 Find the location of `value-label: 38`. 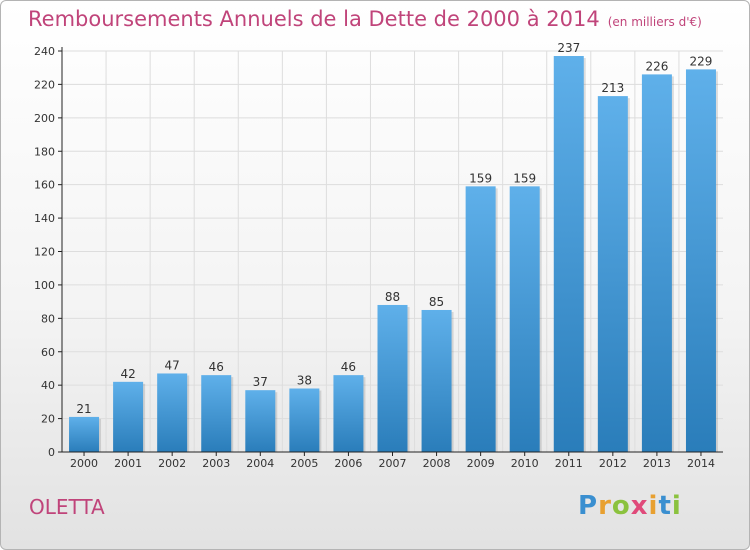

value-label: 38 is located at coordinates (304, 381).